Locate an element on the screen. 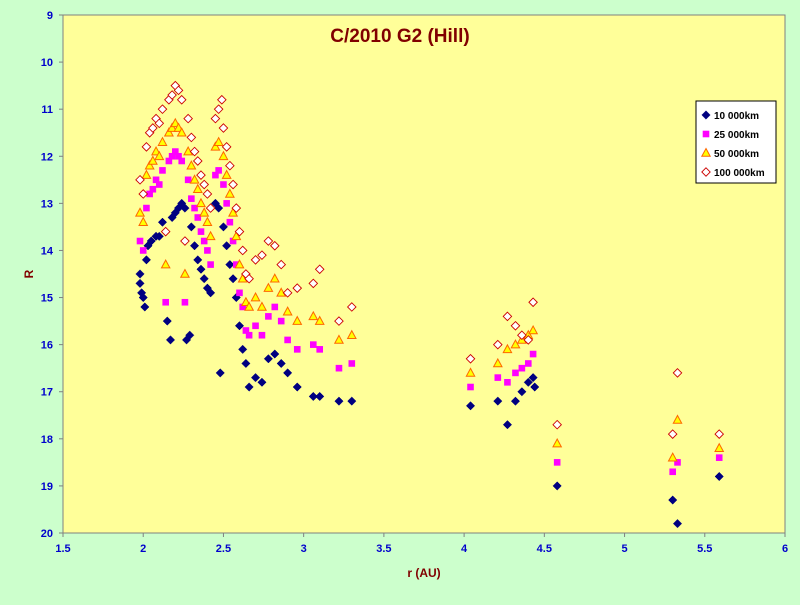  y-axis: 9 10 11 12 13 14 15 16 17 18 19 20 is located at coordinates (52, 275).